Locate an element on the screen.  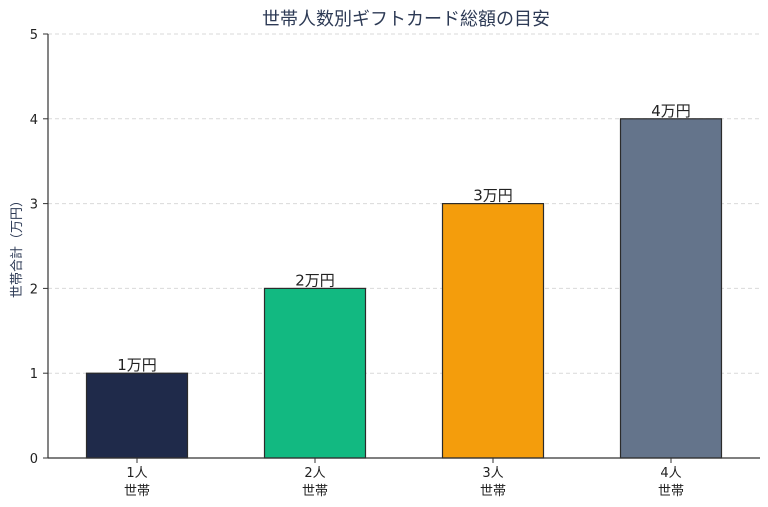
bar-value-label: 1万円 is located at coordinates (137, 365).